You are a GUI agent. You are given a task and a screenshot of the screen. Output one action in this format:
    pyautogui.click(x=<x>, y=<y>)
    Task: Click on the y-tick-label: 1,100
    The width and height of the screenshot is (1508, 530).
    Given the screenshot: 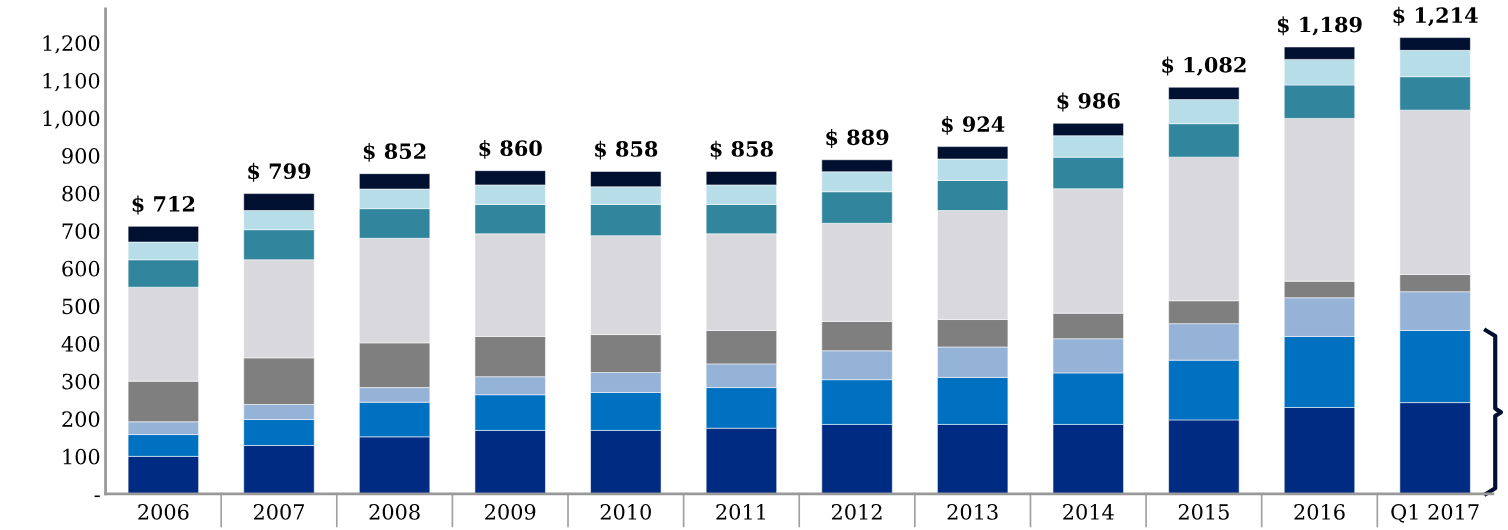 What is the action you would take?
    pyautogui.click(x=71, y=82)
    